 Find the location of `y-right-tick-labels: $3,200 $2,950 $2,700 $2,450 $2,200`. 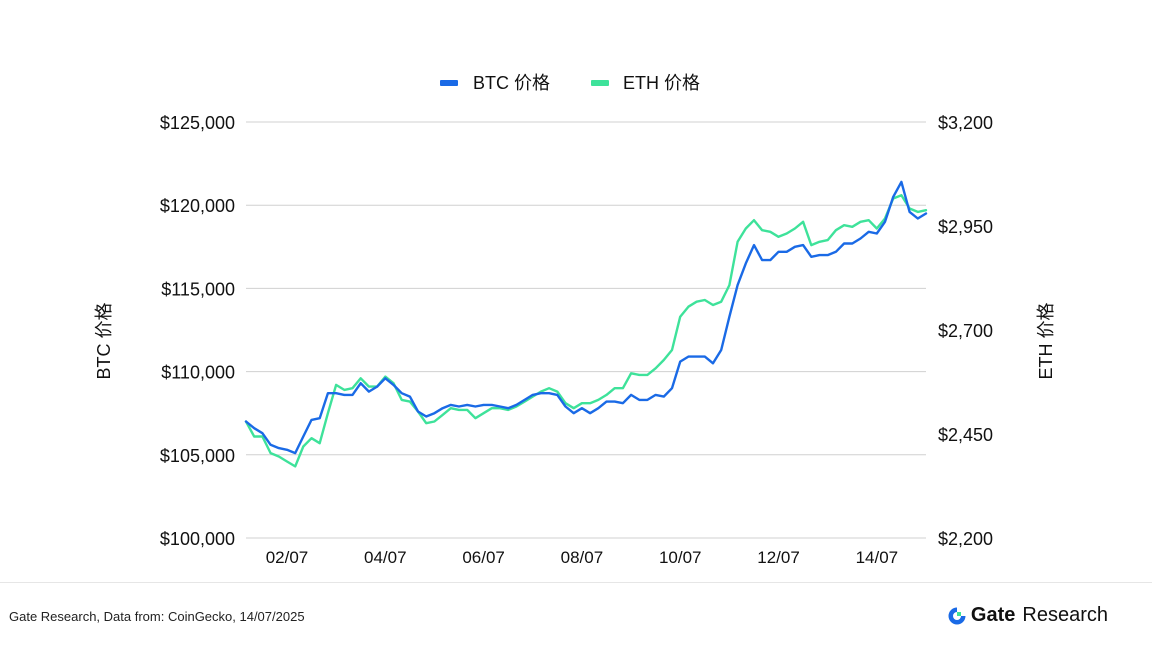

y-right-tick-labels: $3,200 $2,950 $2,700 $2,450 $2,200 is located at coordinates (965, 331).